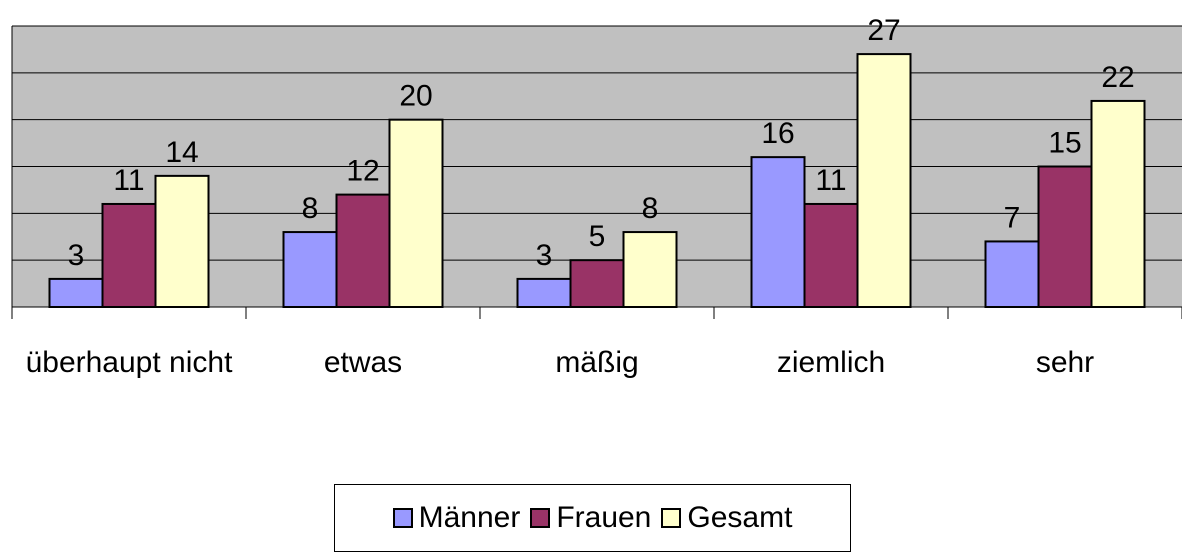 This screenshot has height=554, width=1182. Describe the element at coordinates (1065, 362) in the screenshot. I see `x-tick-label: sehr` at that location.